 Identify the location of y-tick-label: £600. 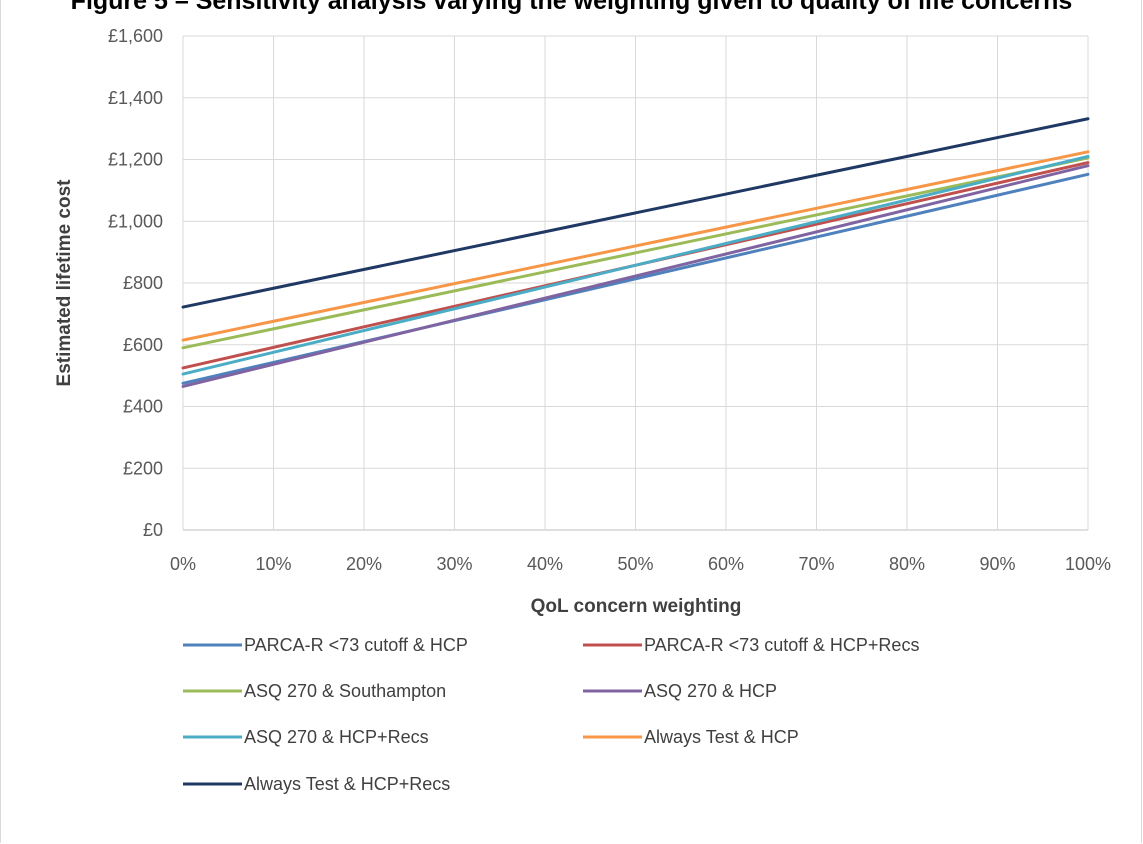
(143, 345).